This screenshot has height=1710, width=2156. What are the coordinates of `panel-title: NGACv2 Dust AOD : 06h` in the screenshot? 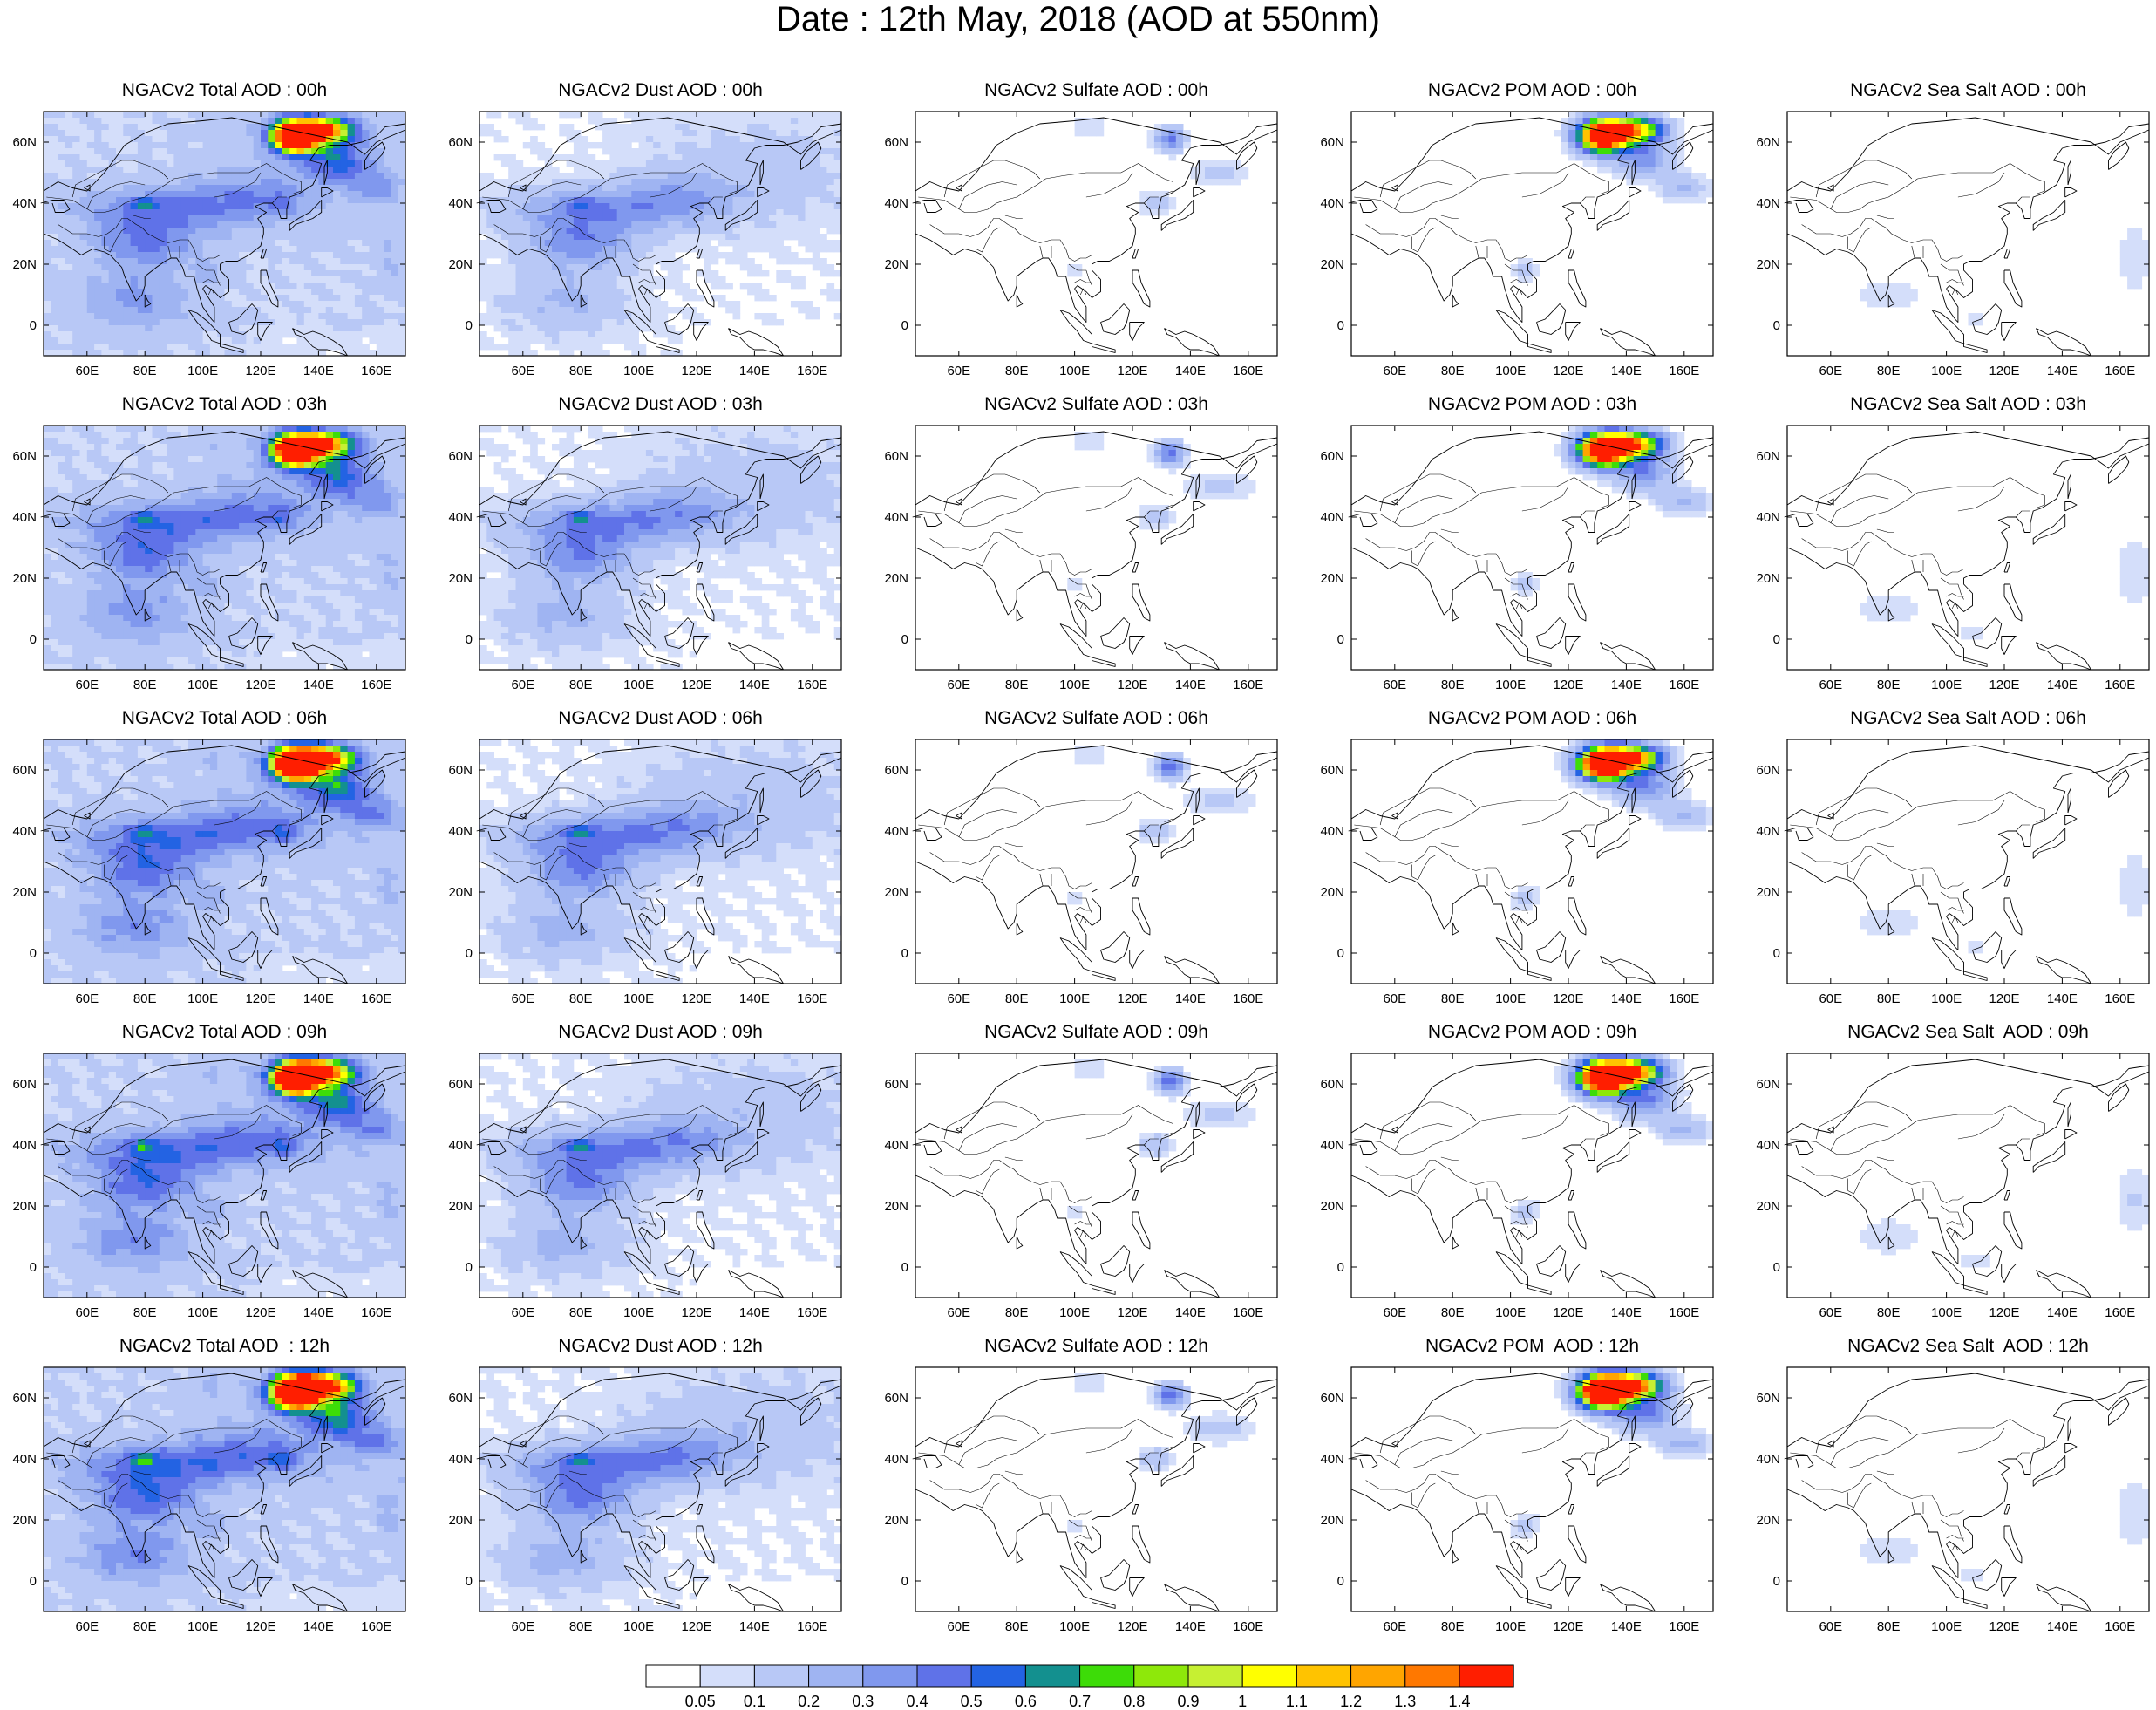 It's located at (660, 719).